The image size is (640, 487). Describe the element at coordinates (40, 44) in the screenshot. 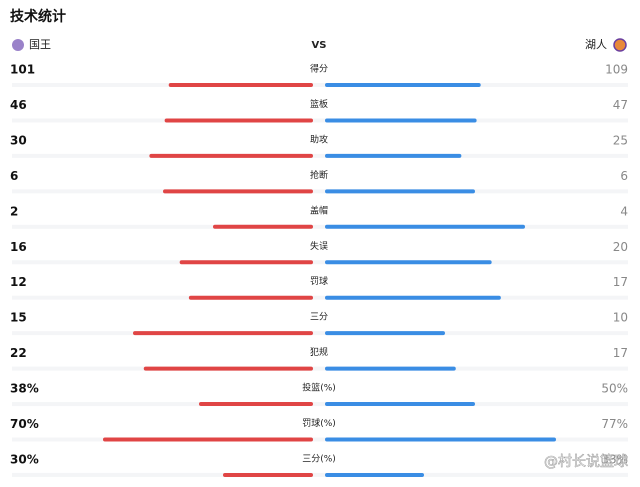

I see `home-team: 国王` at that location.